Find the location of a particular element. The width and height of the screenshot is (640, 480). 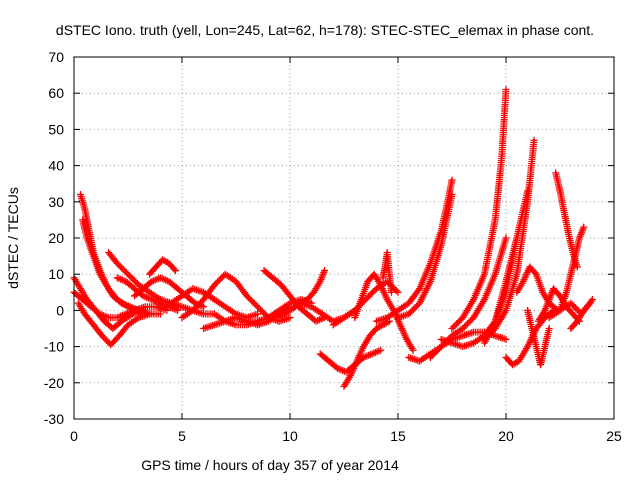

y-tick-label: 60 is located at coordinates (56, 93).